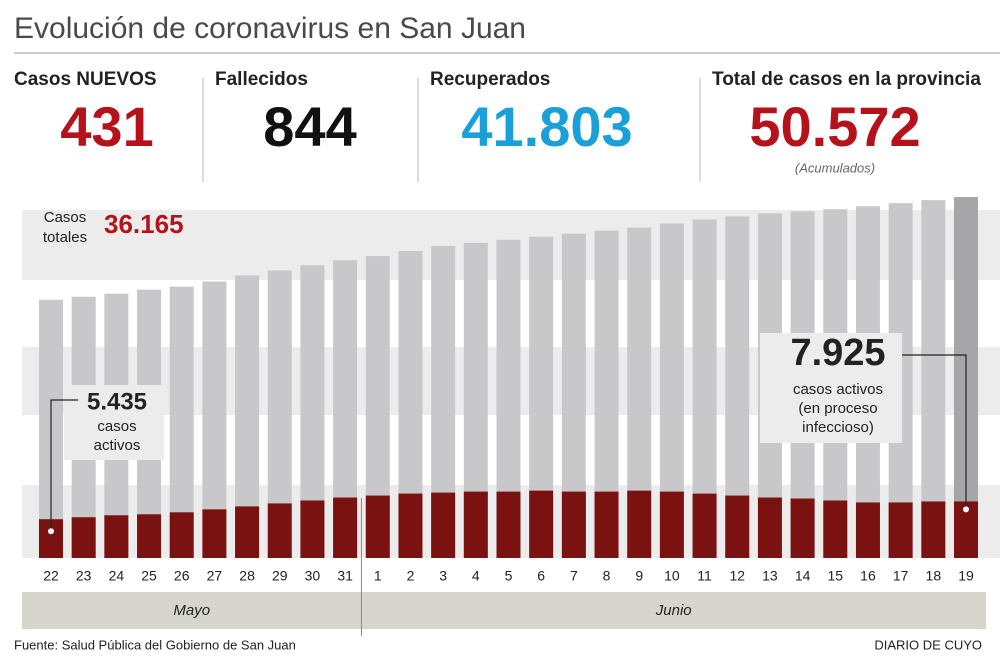 This screenshot has height=668, width=1000. I want to click on x-tick-label: 11, so click(704, 576).